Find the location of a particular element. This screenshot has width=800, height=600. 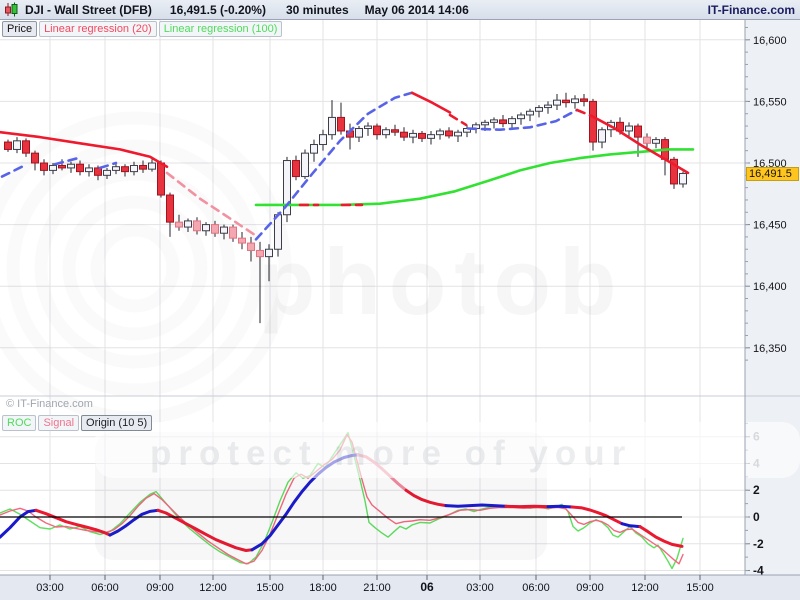

last-price-marker: 16,491.5 is located at coordinates (772, 174).